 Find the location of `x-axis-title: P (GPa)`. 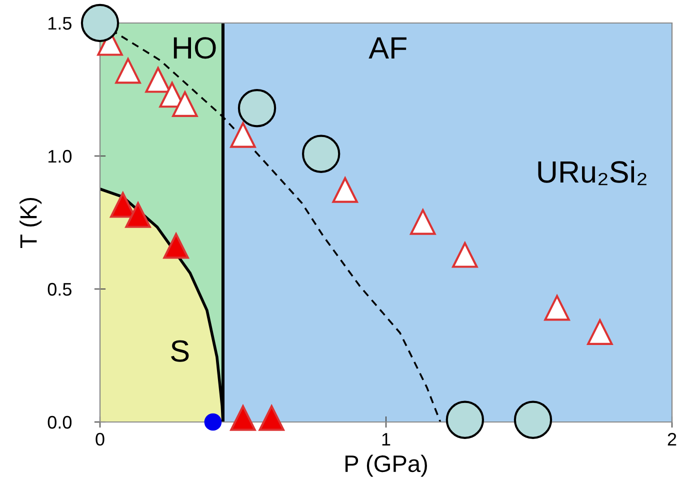

x-axis-title: P (GPa) is located at coordinates (386, 465).